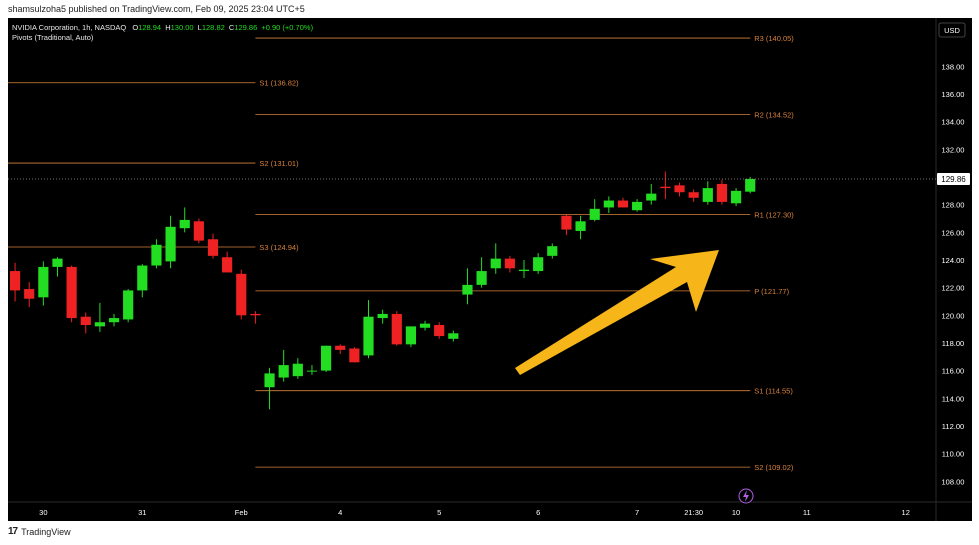 The width and height of the screenshot is (979, 545). I want to click on price-tick-label: 134.00, so click(953, 122).